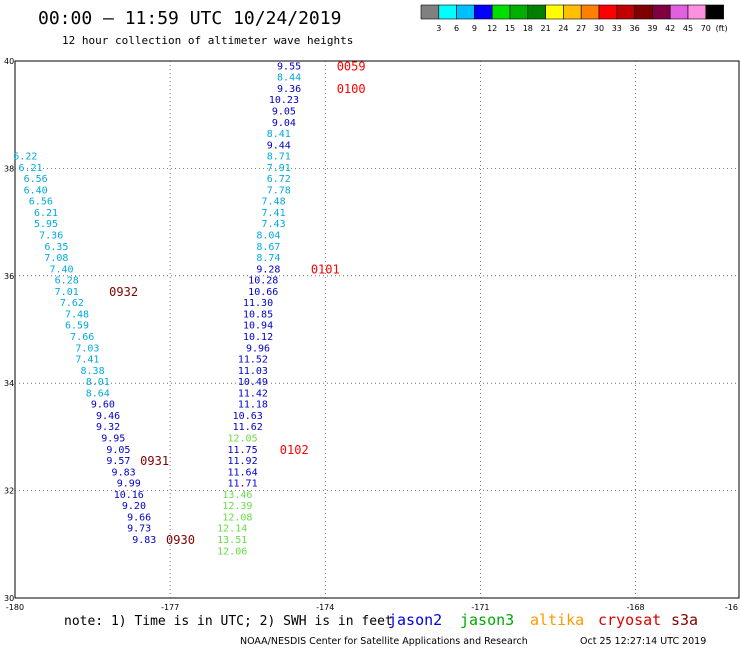 Image resolution: width=740 pixels, height=650 pixels. I want to click on wave-height-label: 9.66, so click(139, 517).